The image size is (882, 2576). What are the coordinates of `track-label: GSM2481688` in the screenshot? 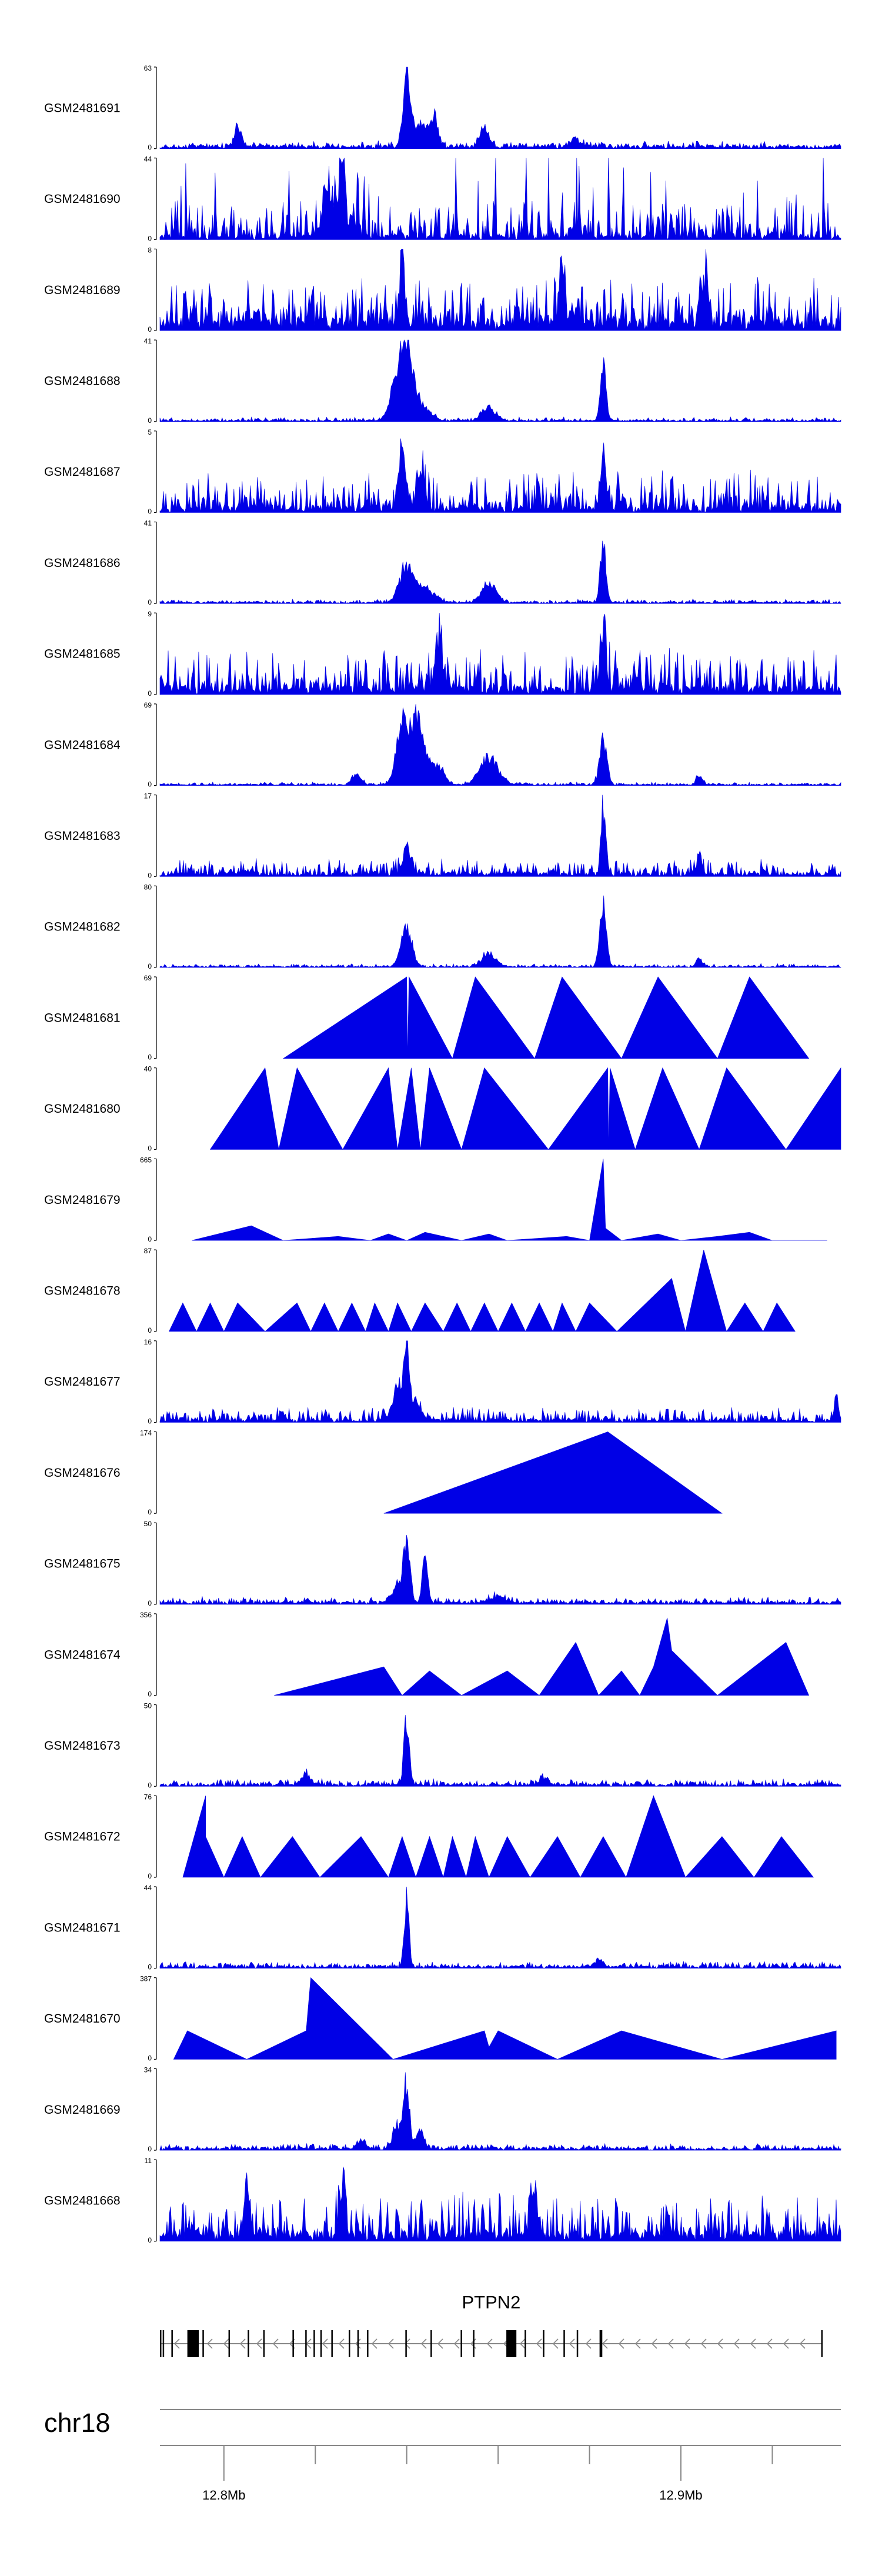 It's located at (82, 381).